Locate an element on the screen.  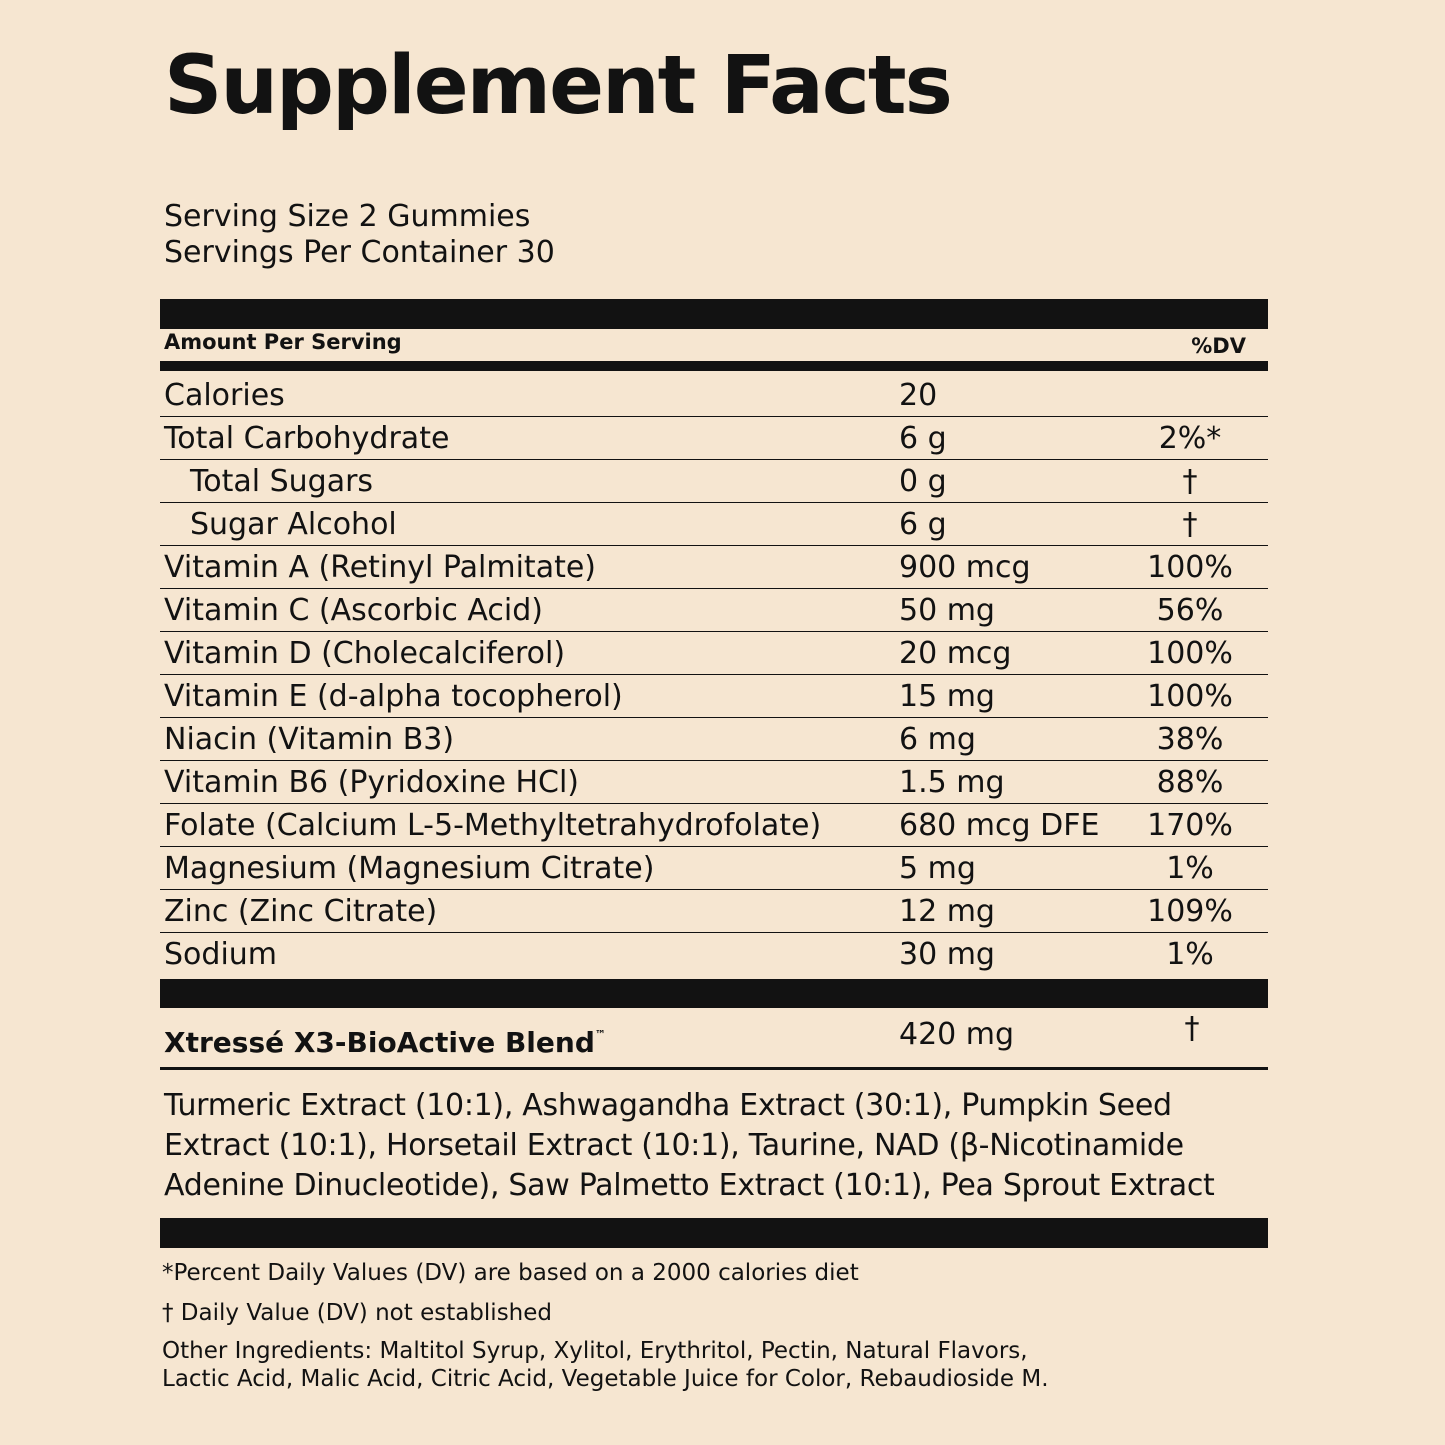
top-thick-rule is located at coordinates (714, 314).